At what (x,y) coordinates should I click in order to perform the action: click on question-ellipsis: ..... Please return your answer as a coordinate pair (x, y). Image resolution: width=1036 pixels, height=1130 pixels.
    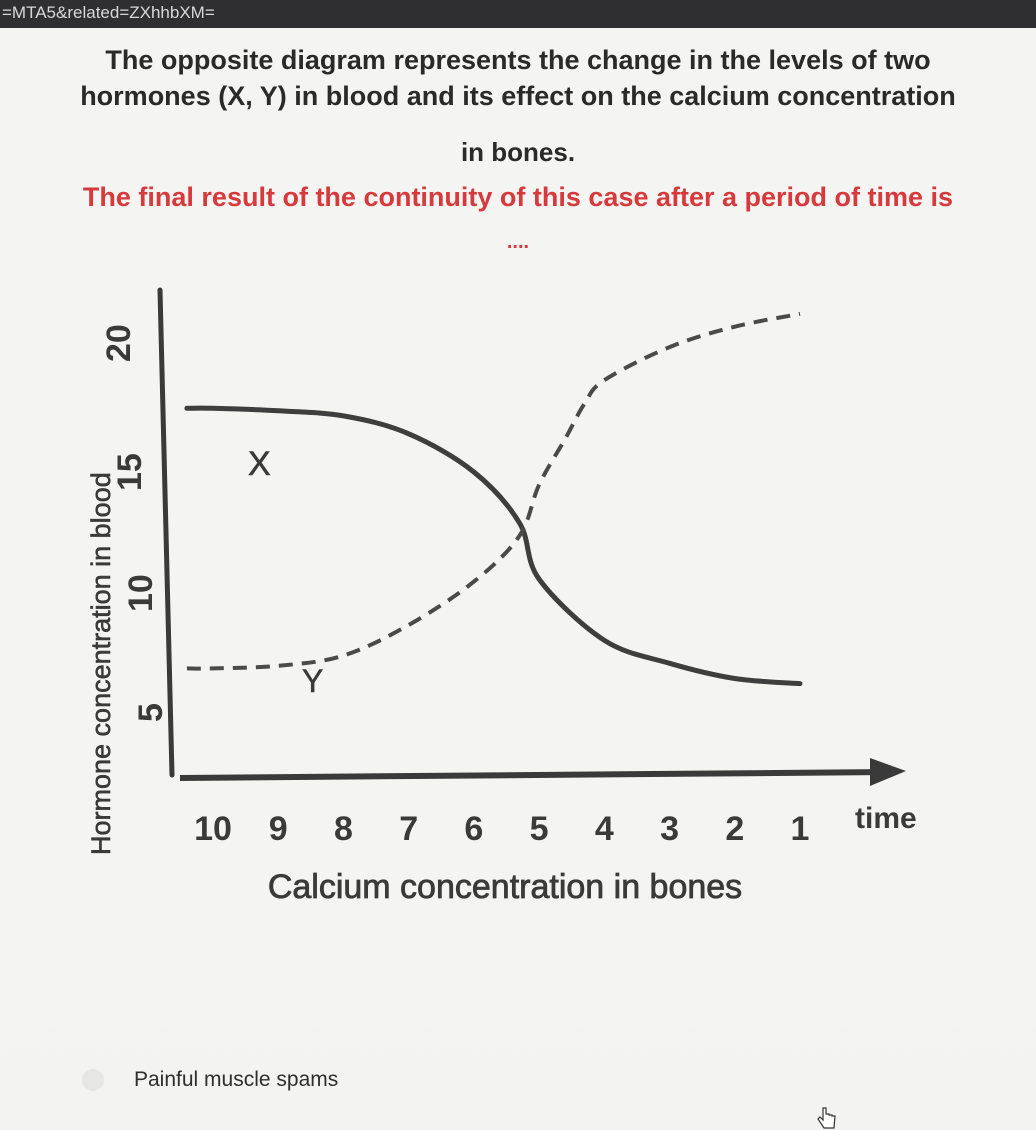
    Looking at the image, I should click on (518, 242).